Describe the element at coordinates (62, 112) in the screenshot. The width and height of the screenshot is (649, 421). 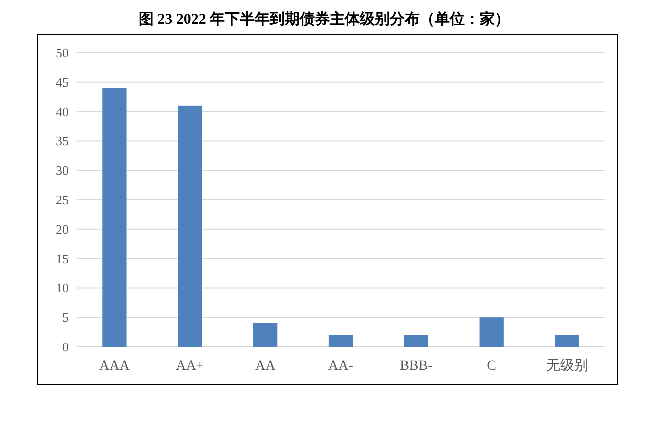
I see `y-tick-label: 40` at that location.